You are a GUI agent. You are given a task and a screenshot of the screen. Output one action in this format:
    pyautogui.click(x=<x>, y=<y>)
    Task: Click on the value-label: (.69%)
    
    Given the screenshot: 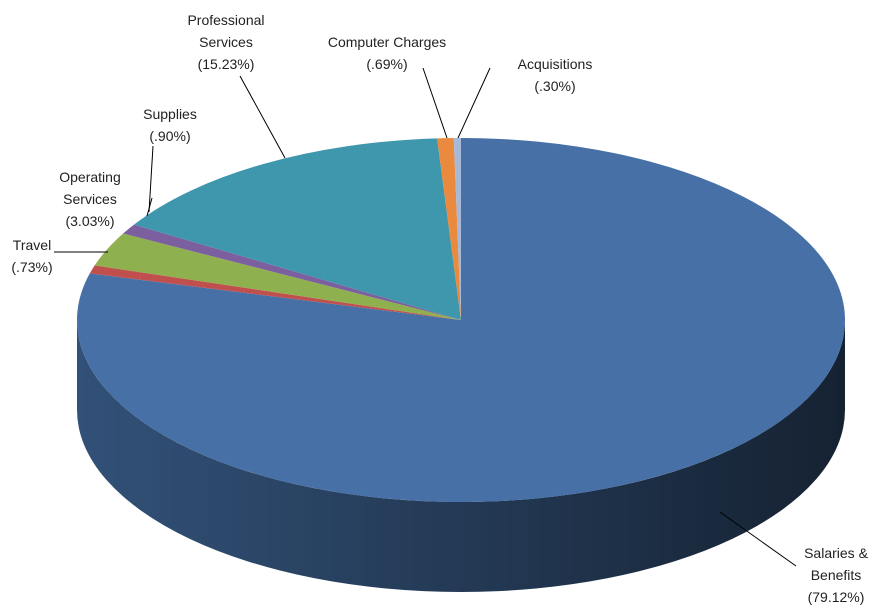 What is the action you would take?
    pyautogui.click(x=387, y=64)
    